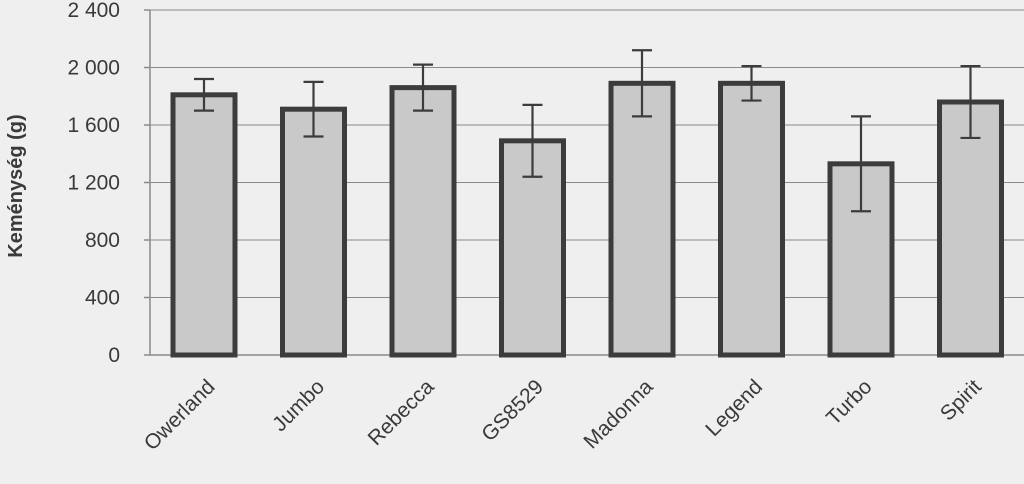 Image resolution: width=1024 pixels, height=484 pixels. What do you see at coordinates (423, 221) in the screenshot?
I see `bar-rebecca` at bounding box center [423, 221].